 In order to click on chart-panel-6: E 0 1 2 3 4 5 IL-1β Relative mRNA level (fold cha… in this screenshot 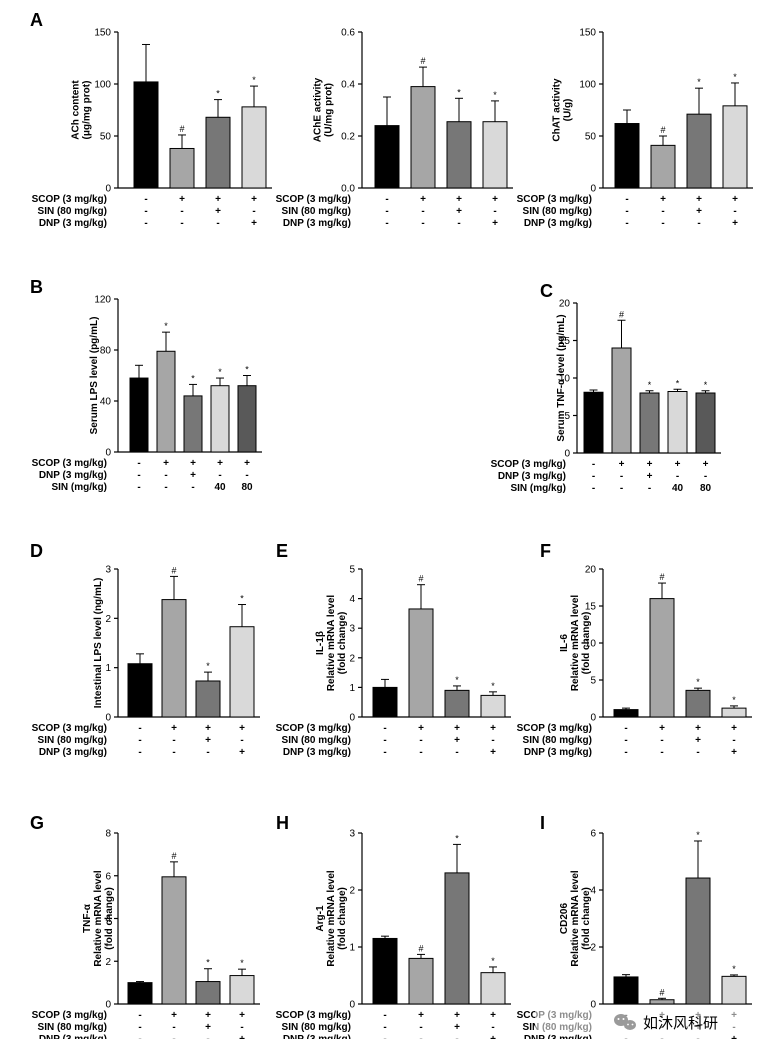, I will do `click(393, 649)`.